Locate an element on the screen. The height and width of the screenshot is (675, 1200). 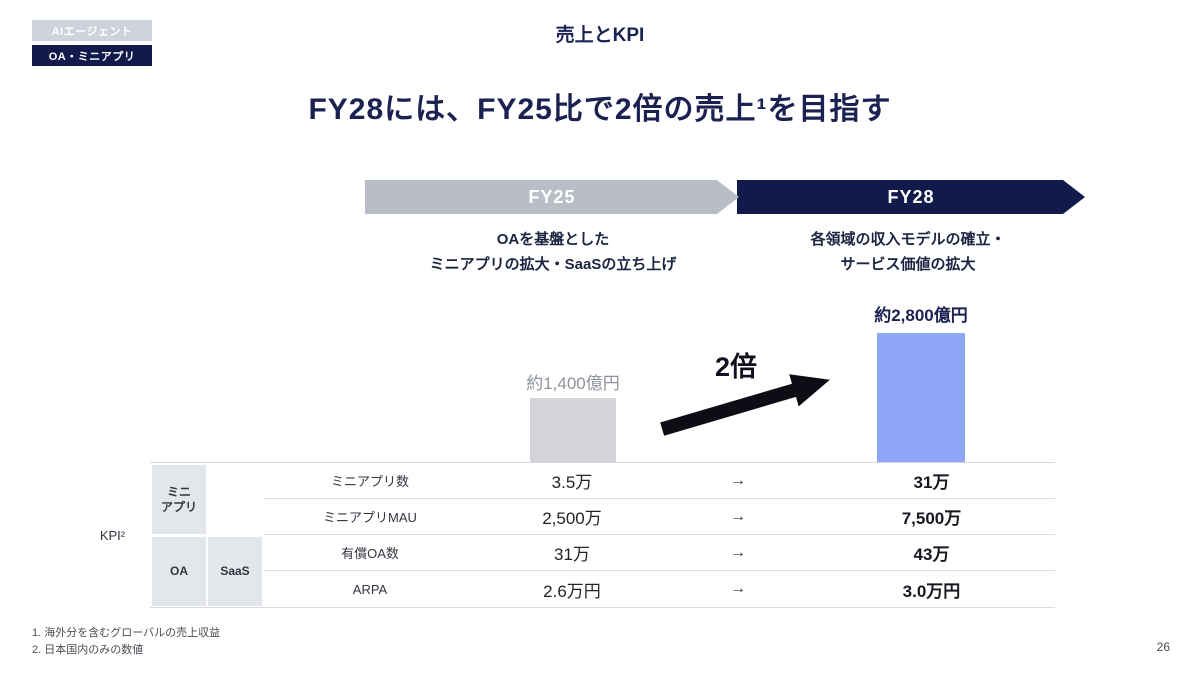
fy28-banner: FY28 is located at coordinates (911, 197).